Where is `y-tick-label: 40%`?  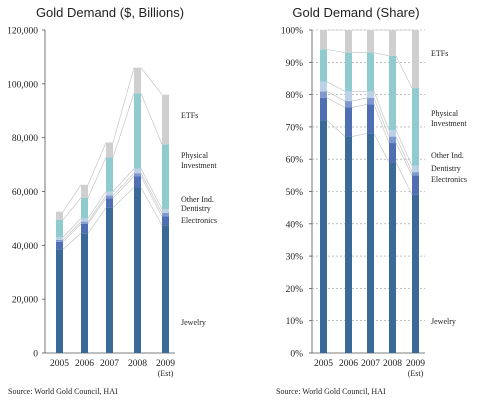
y-tick-label: 40% is located at coordinates (295, 225).